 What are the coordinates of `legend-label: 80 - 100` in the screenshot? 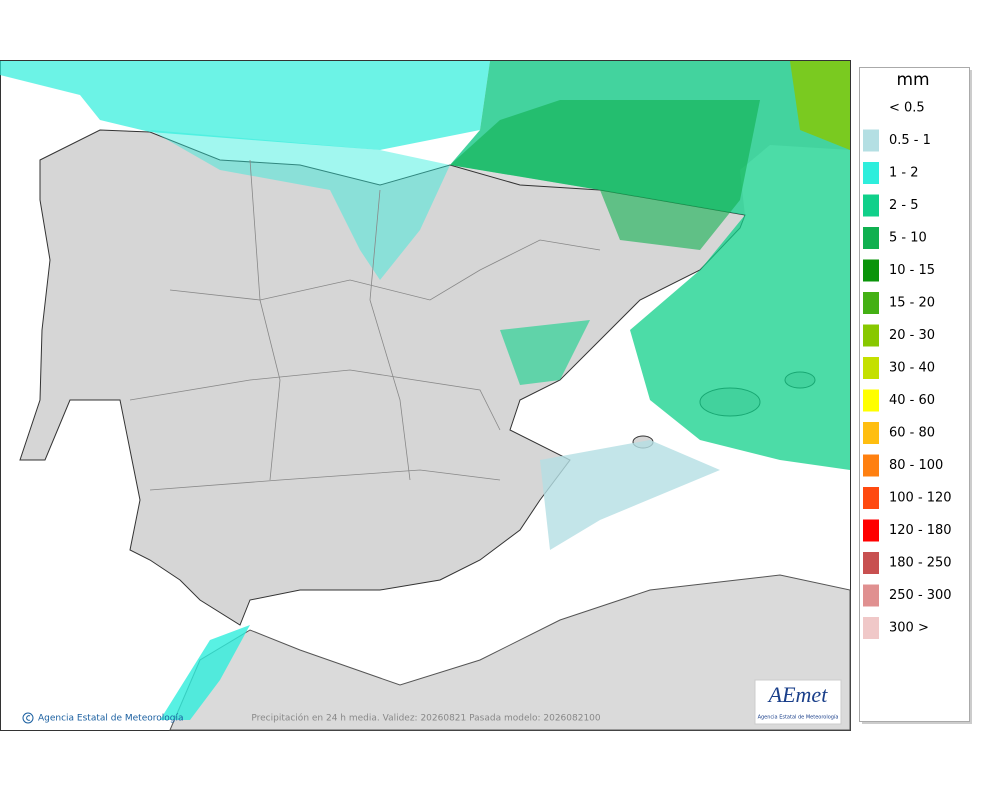 It's located at (916, 465).